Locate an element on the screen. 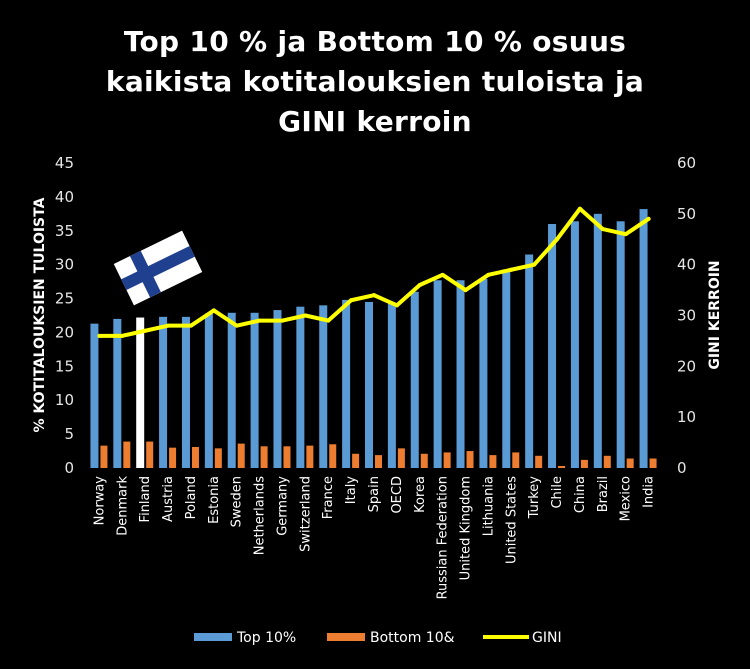  bar-top10-united-states is located at coordinates (506, 368).